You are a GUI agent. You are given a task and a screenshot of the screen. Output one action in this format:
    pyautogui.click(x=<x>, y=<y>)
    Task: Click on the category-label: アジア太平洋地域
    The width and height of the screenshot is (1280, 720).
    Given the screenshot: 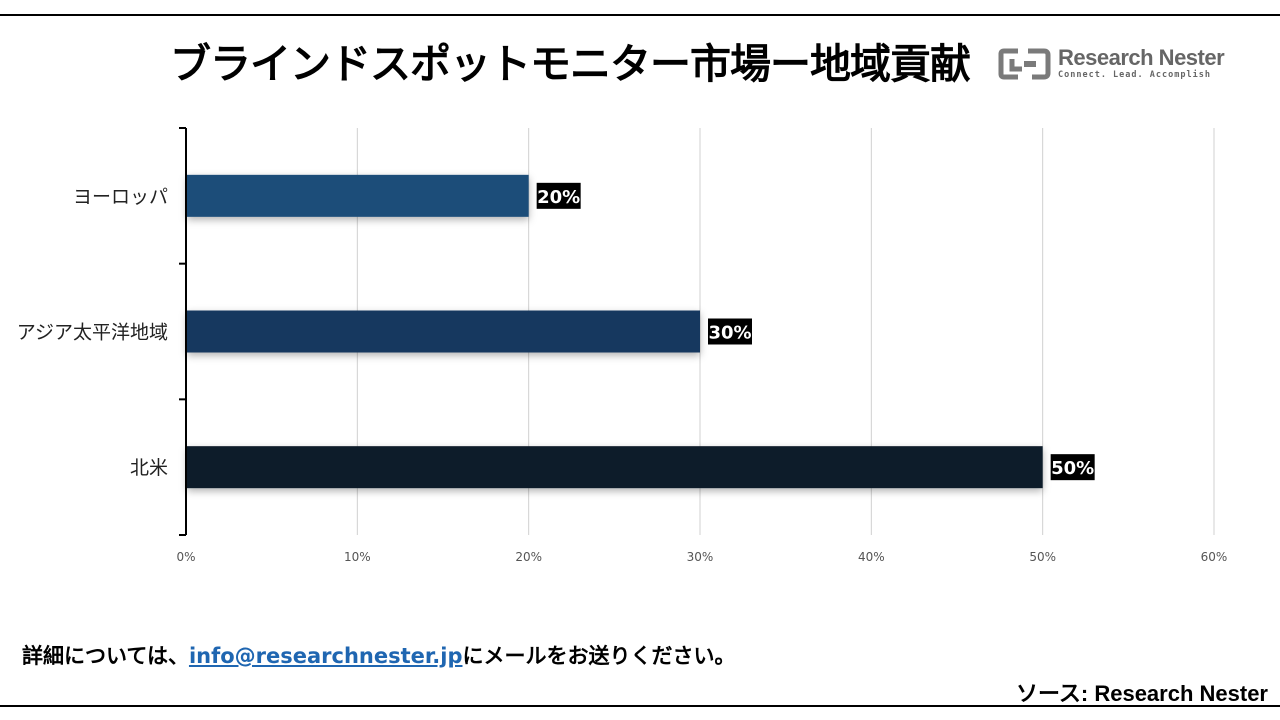 What is the action you would take?
    pyautogui.click(x=92, y=333)
    